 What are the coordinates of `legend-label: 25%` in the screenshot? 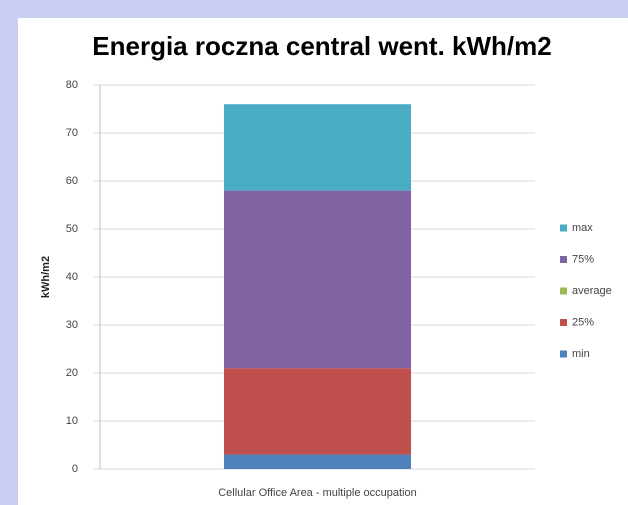 It's located at (583, 322).